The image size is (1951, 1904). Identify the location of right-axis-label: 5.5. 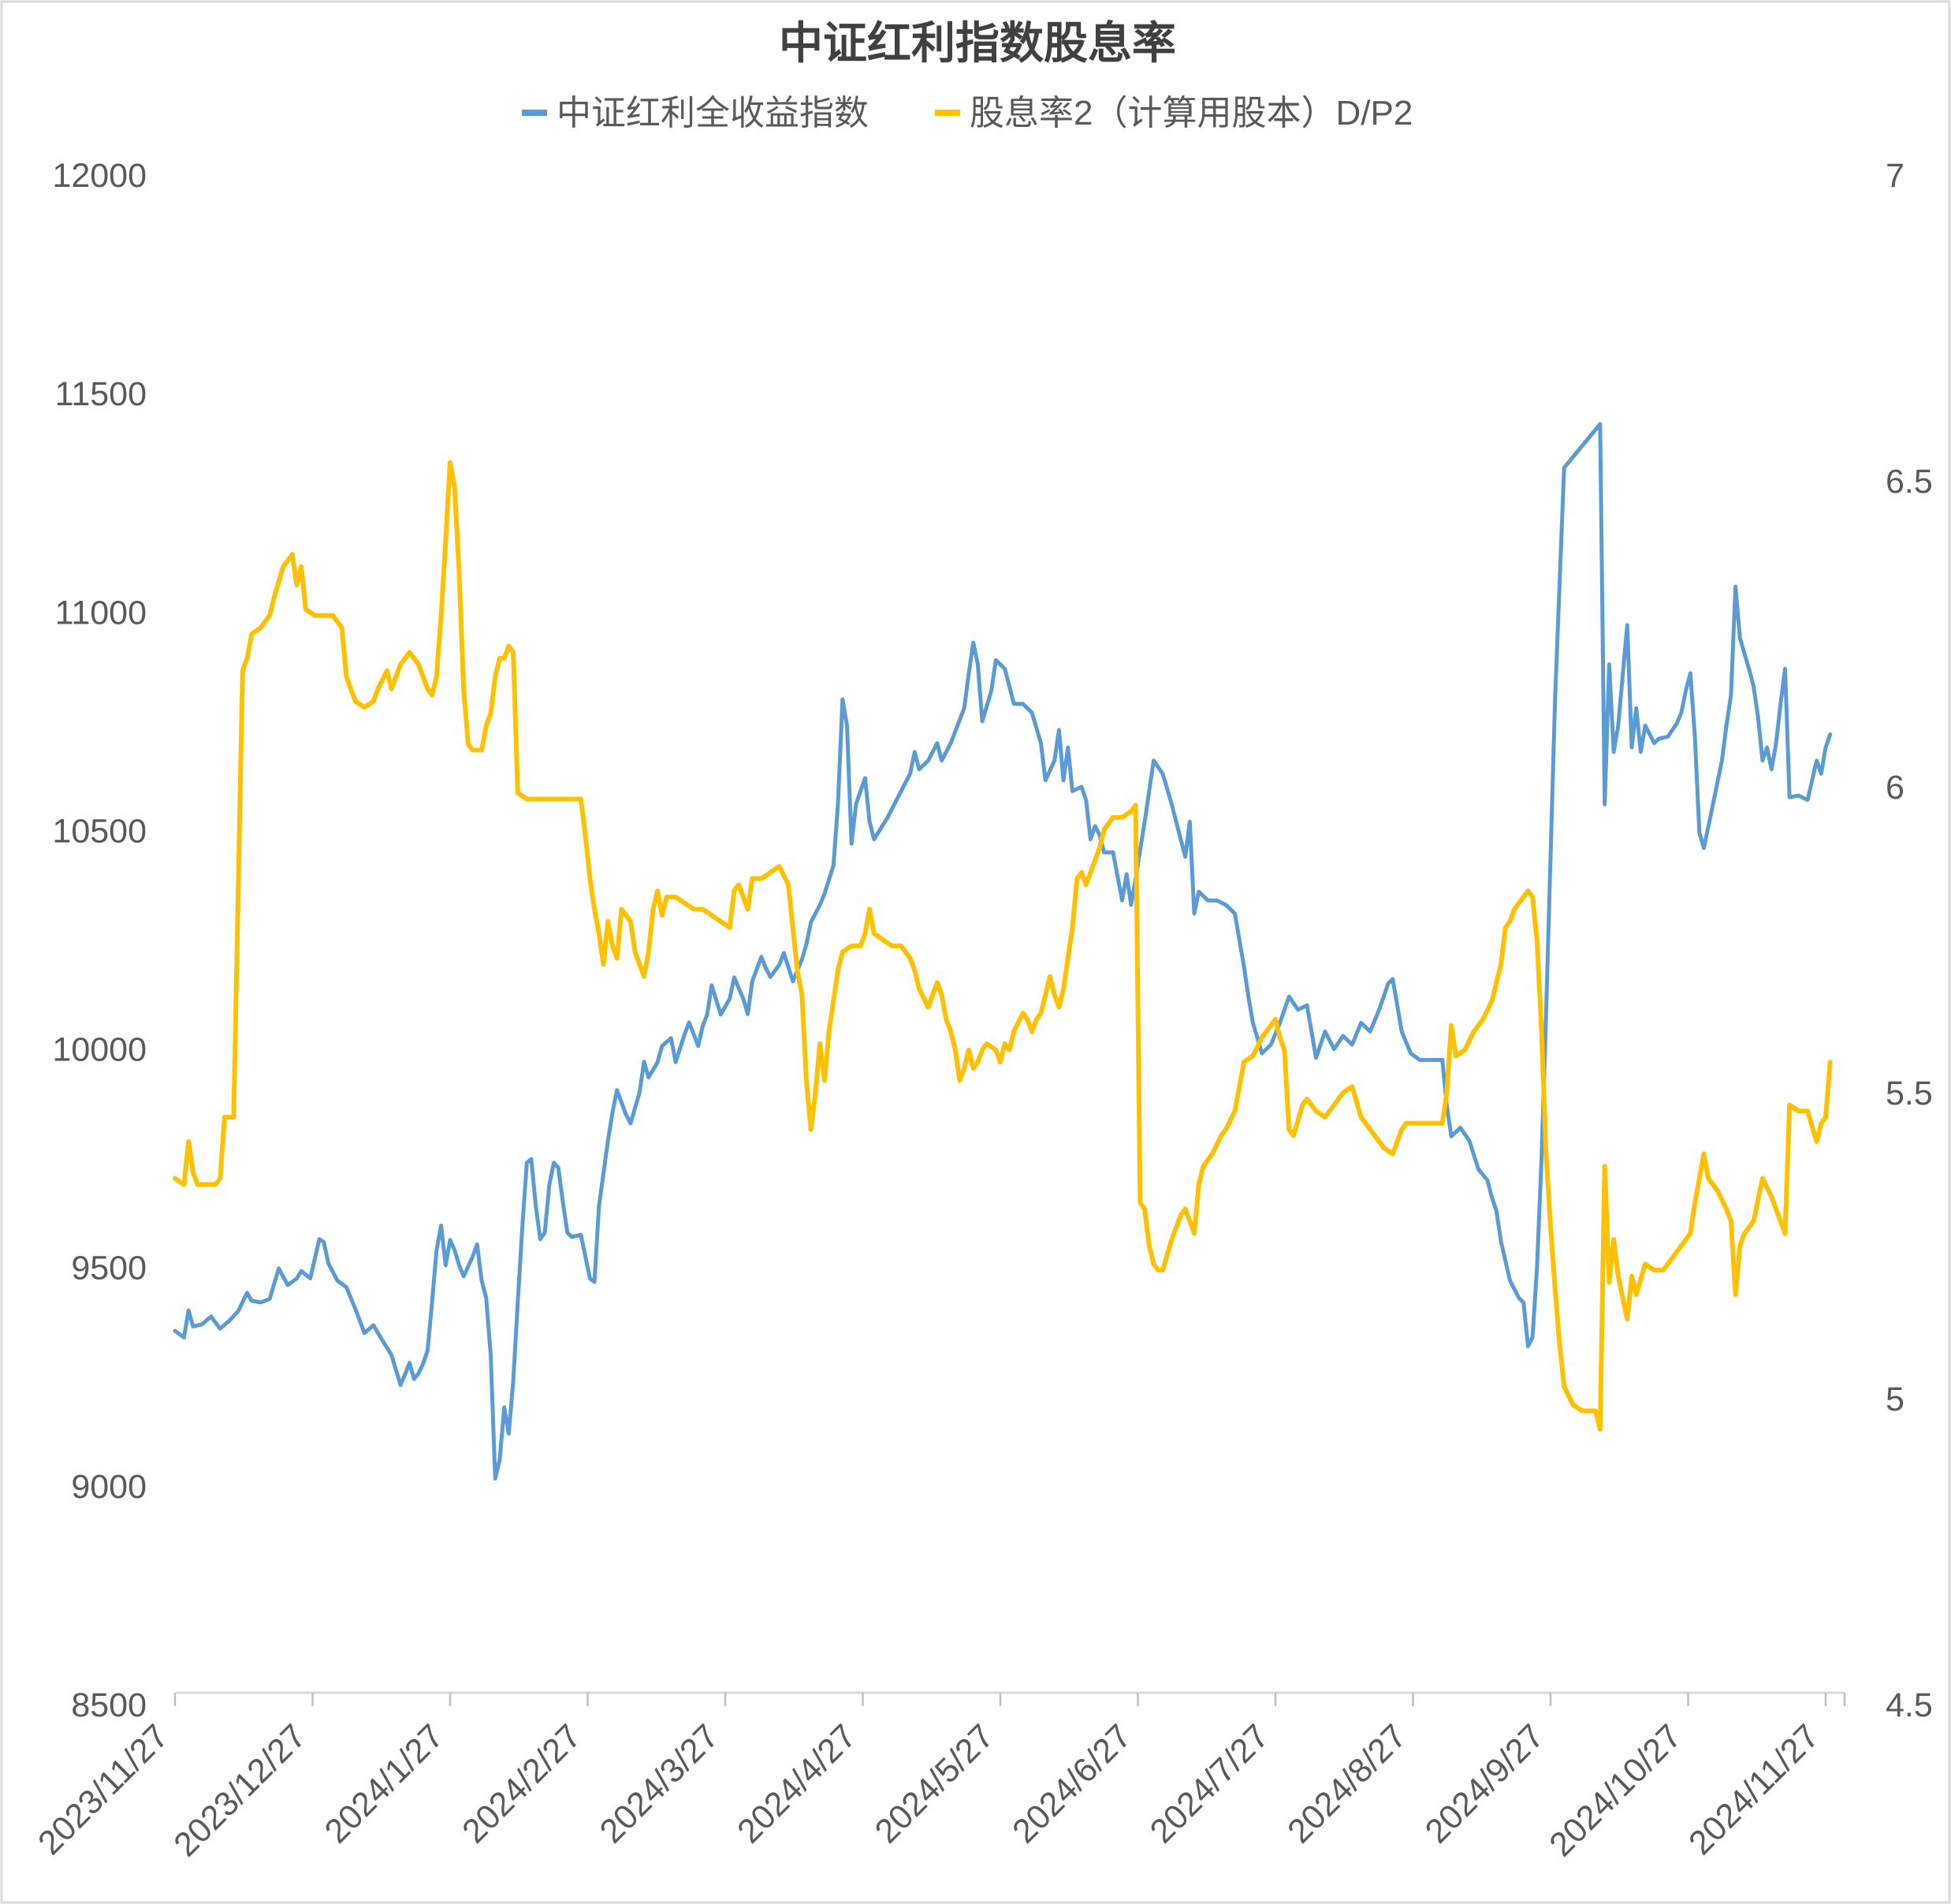
(1909, 1093).